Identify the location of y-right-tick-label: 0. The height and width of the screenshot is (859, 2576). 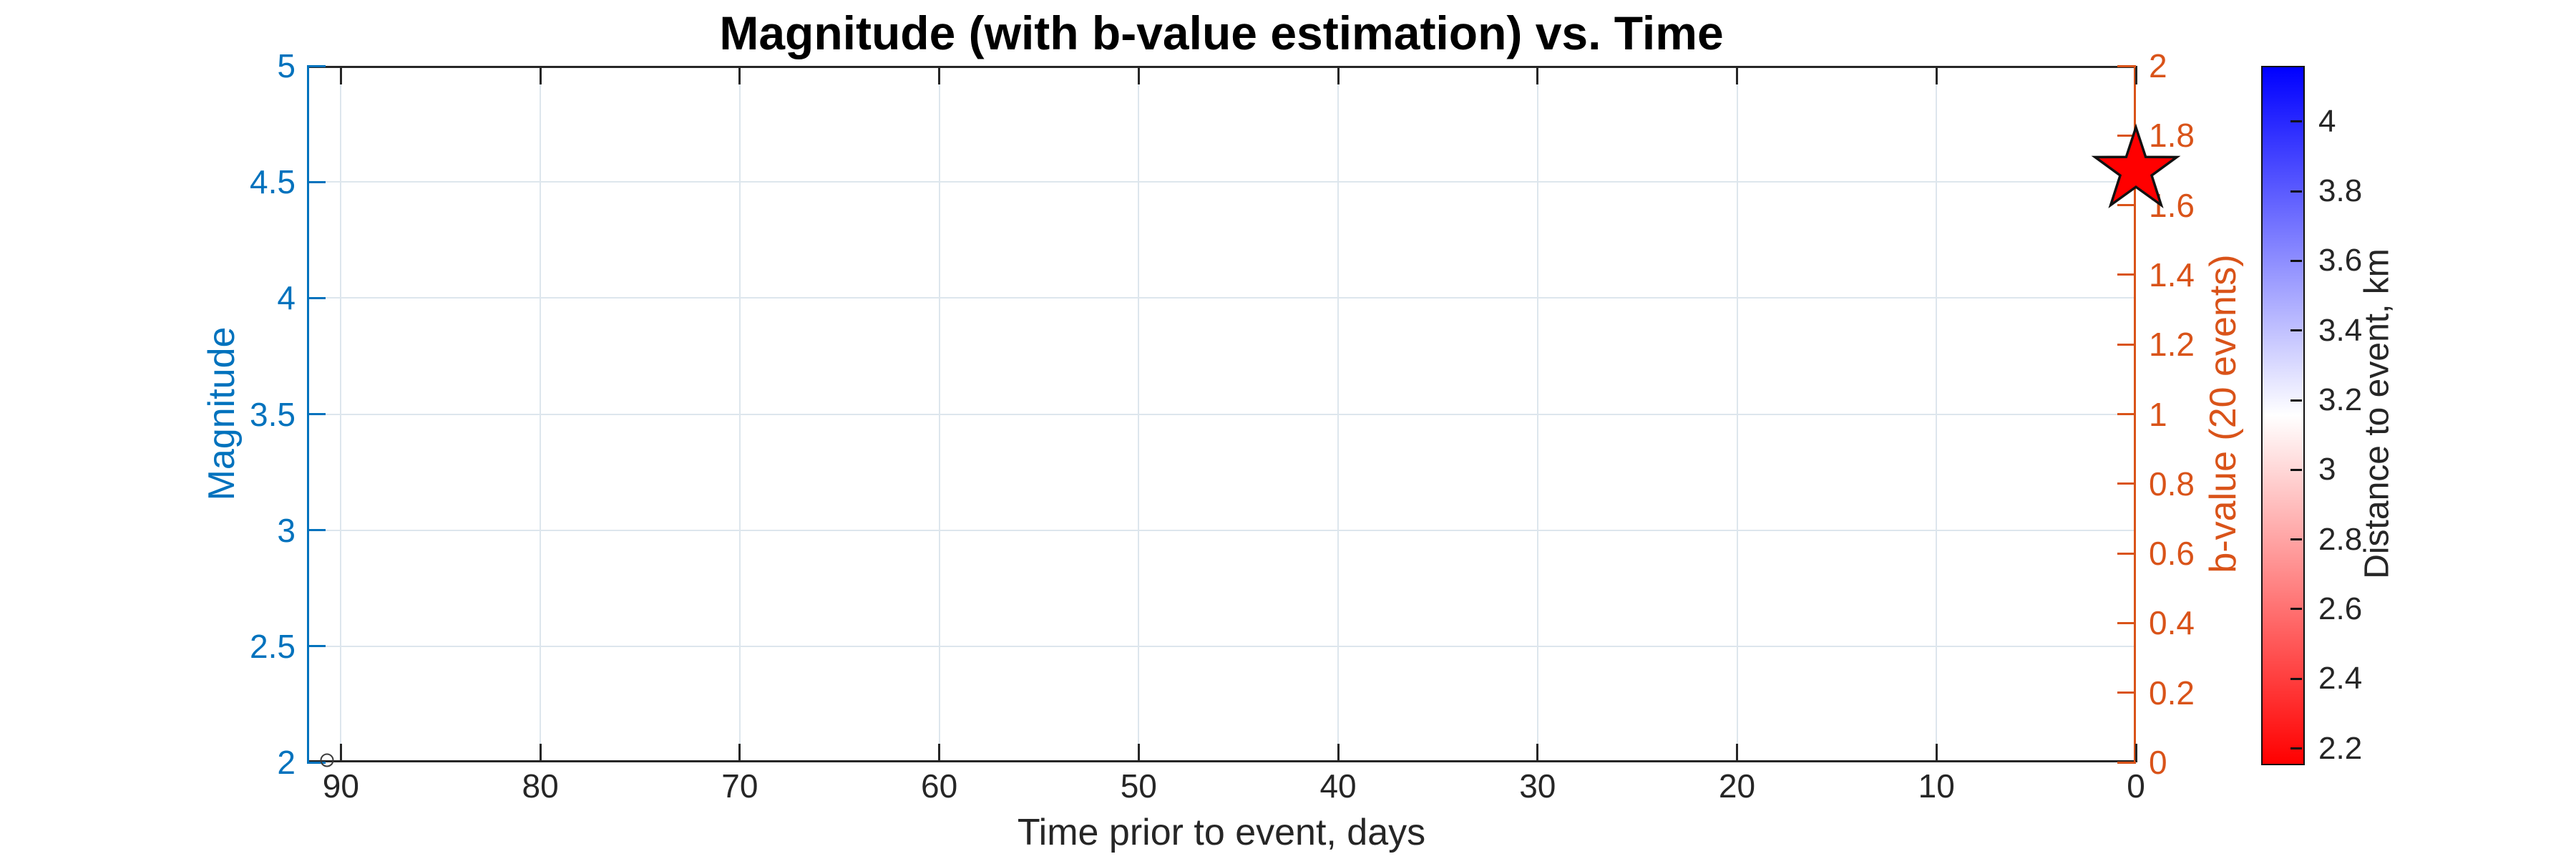
(2158, 762).